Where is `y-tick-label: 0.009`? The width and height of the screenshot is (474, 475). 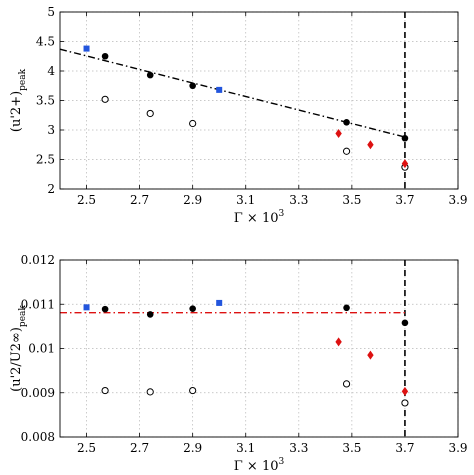 y-tick-label: 0.009 is located at coordinates (38, 393).